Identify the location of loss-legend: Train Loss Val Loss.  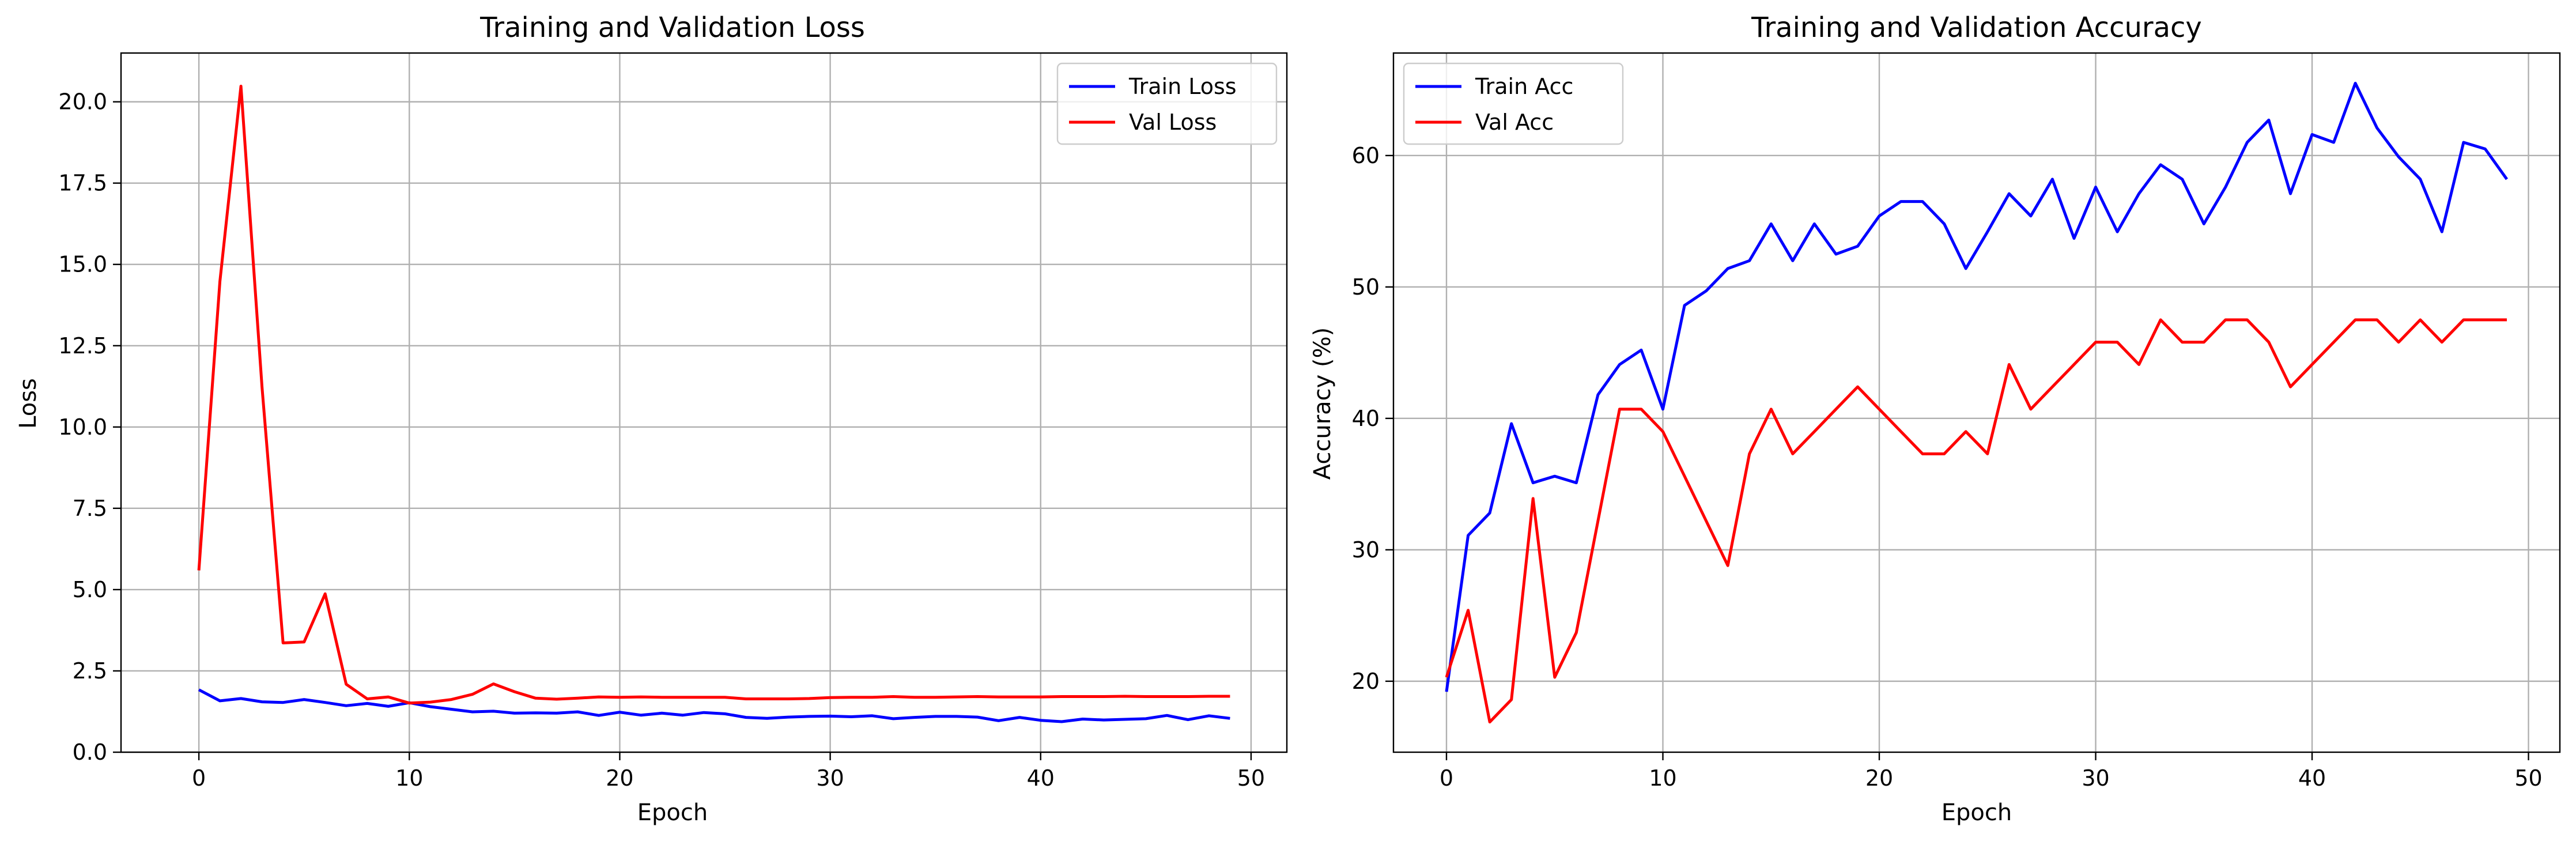
(1167, 104).